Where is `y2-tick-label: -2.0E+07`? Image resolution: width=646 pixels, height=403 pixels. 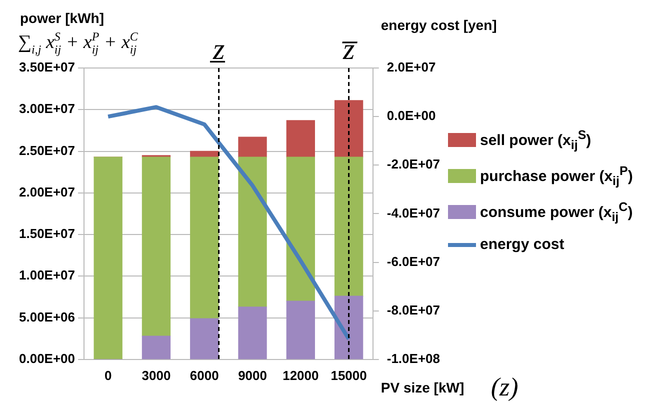 y2-tick-label: -2.0E+07 is located at coordinates (413, 164).